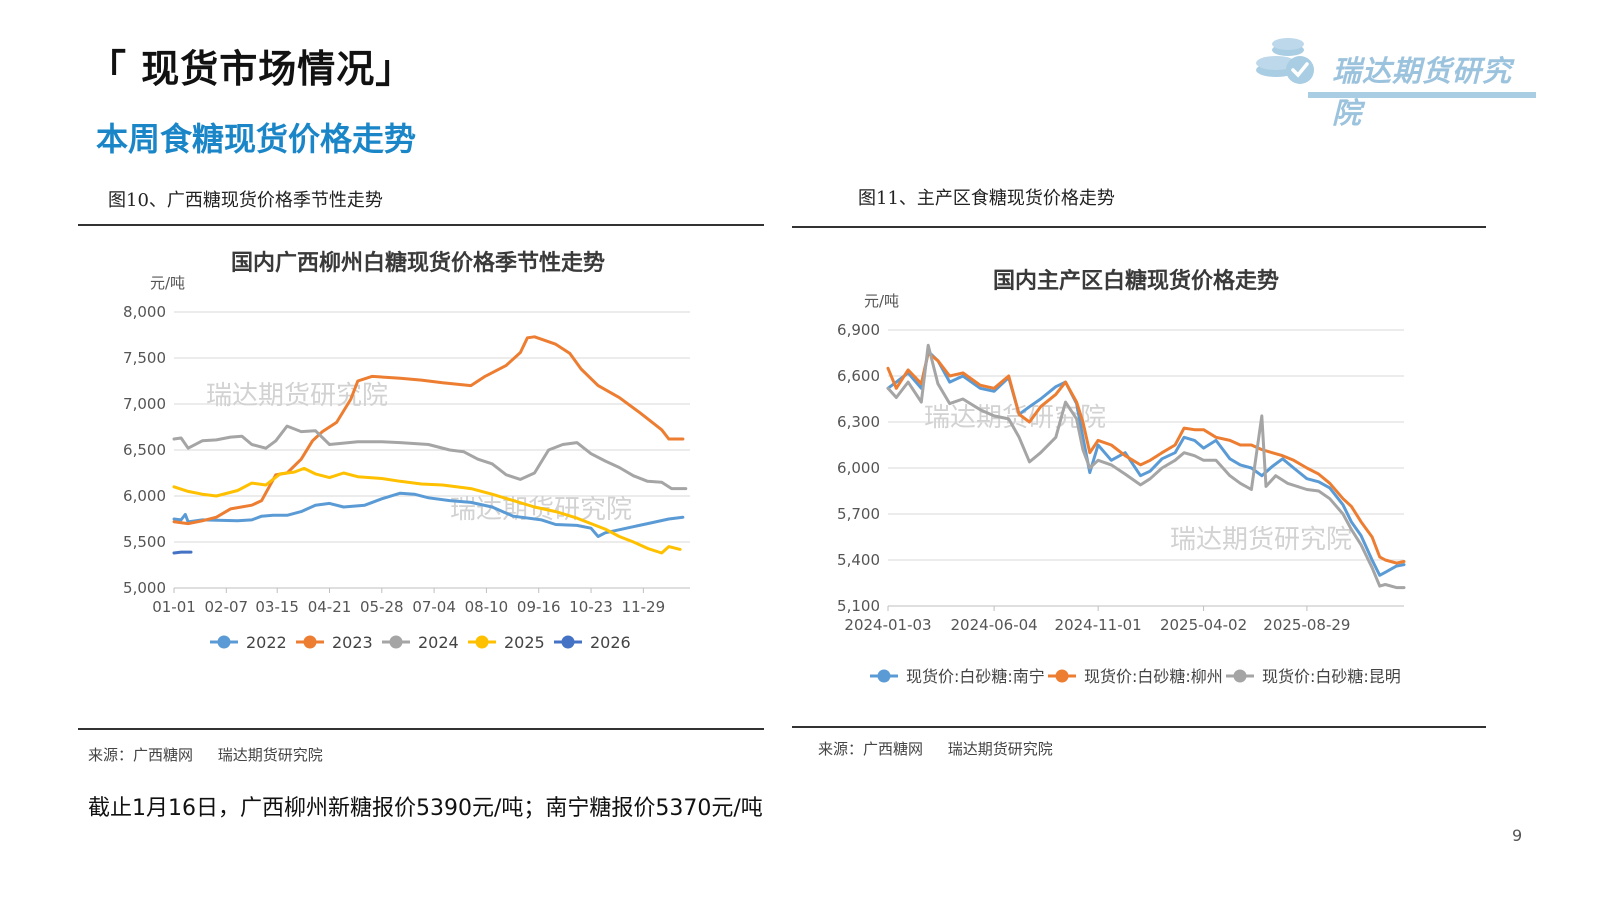 The height and width of the screenshot is (900, 1600). What do you see at coordinates (430, 457) in the screenshot?
I see `series-line-2024` at bounding box center [430, 457].